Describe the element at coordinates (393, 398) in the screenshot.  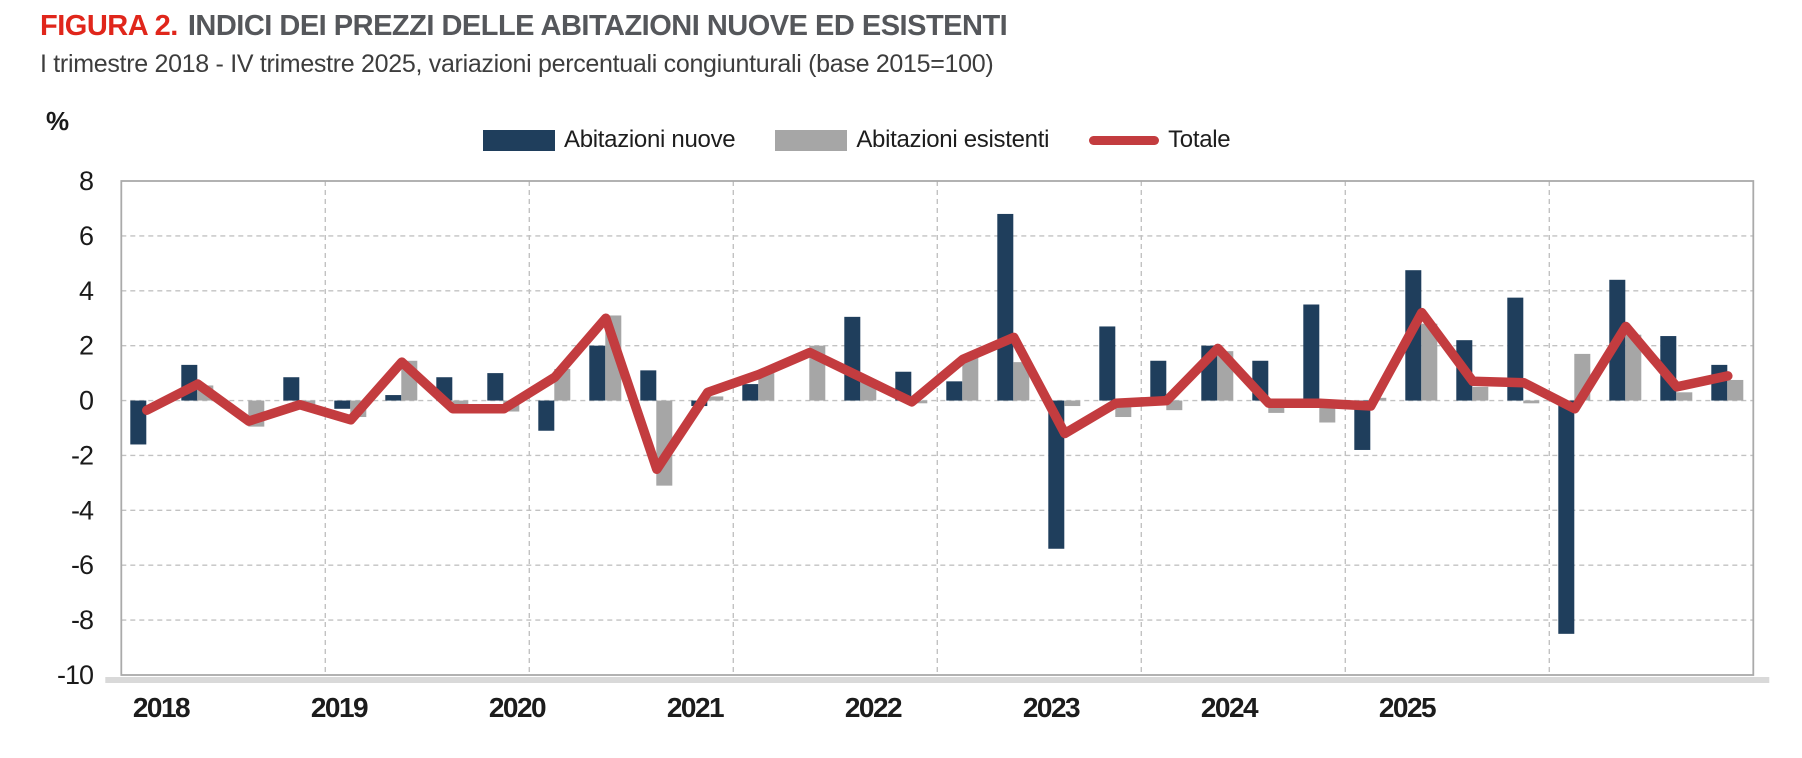
I see `bar-nuove-2019-T2` at that location.